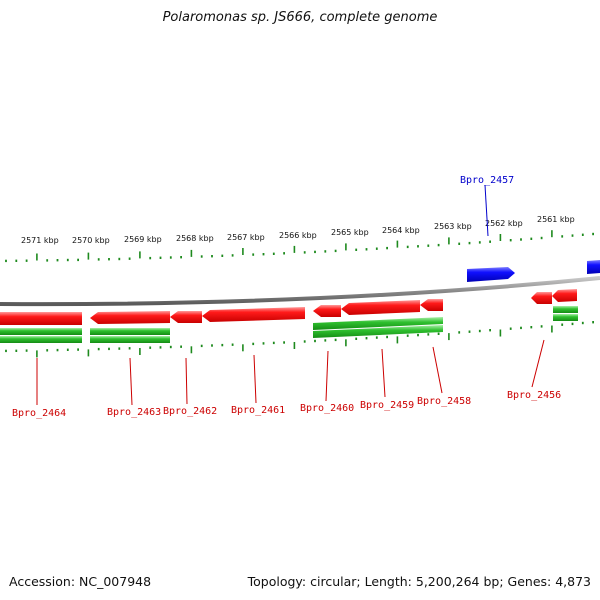 Image resolution: width=600 pixels, height=600 pixels. What do you see at coordinates (387, 405) in the screenshot?
I see `gene-label-bpro-2459: Bpro_2459` at bounding box center [387, 405].